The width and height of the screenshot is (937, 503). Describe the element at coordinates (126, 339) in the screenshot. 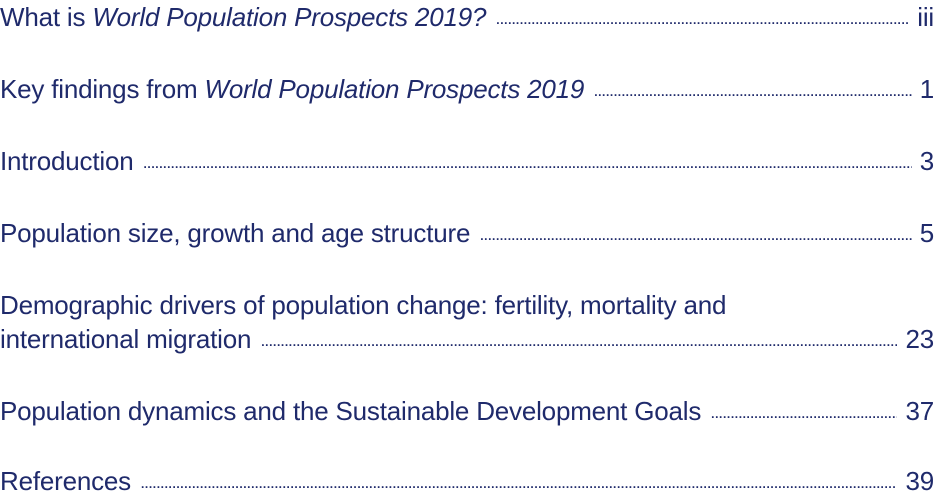

I see `toc-entry-title: international migration` at that location.